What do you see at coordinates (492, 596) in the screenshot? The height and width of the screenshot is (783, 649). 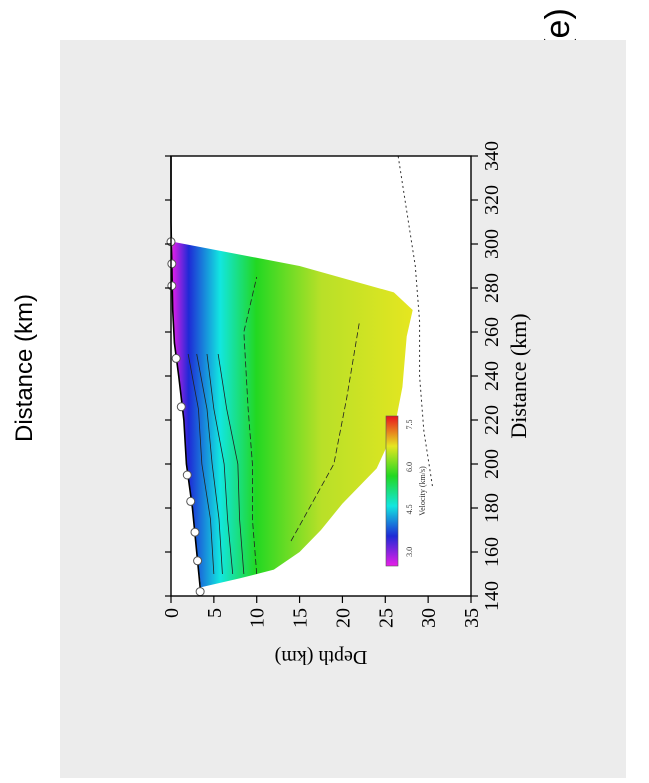 I see `x-tick-label: 140` at bounding box center [492, 596].